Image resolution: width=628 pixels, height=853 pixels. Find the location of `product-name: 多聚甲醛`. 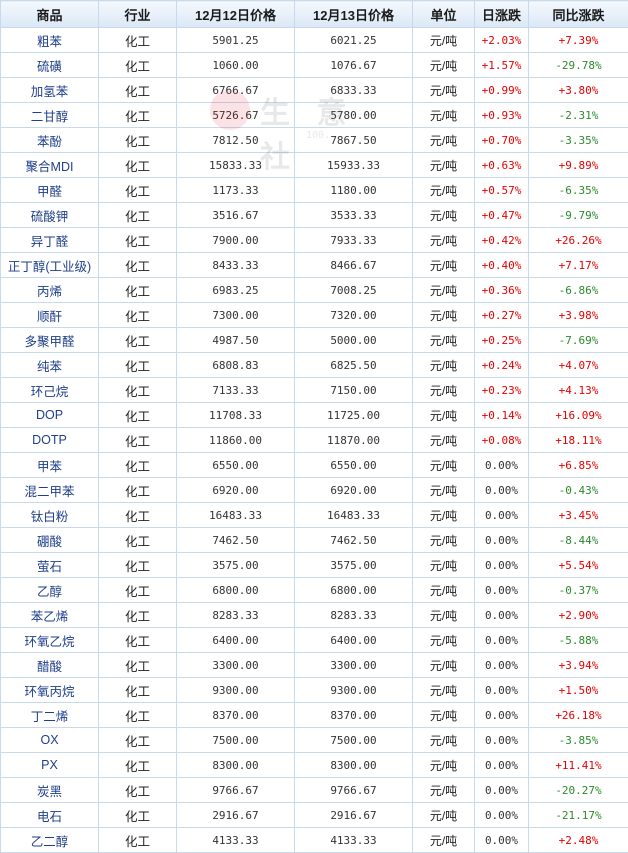

product-name: 多聚甲醛 is located at coordinates (50, 340).